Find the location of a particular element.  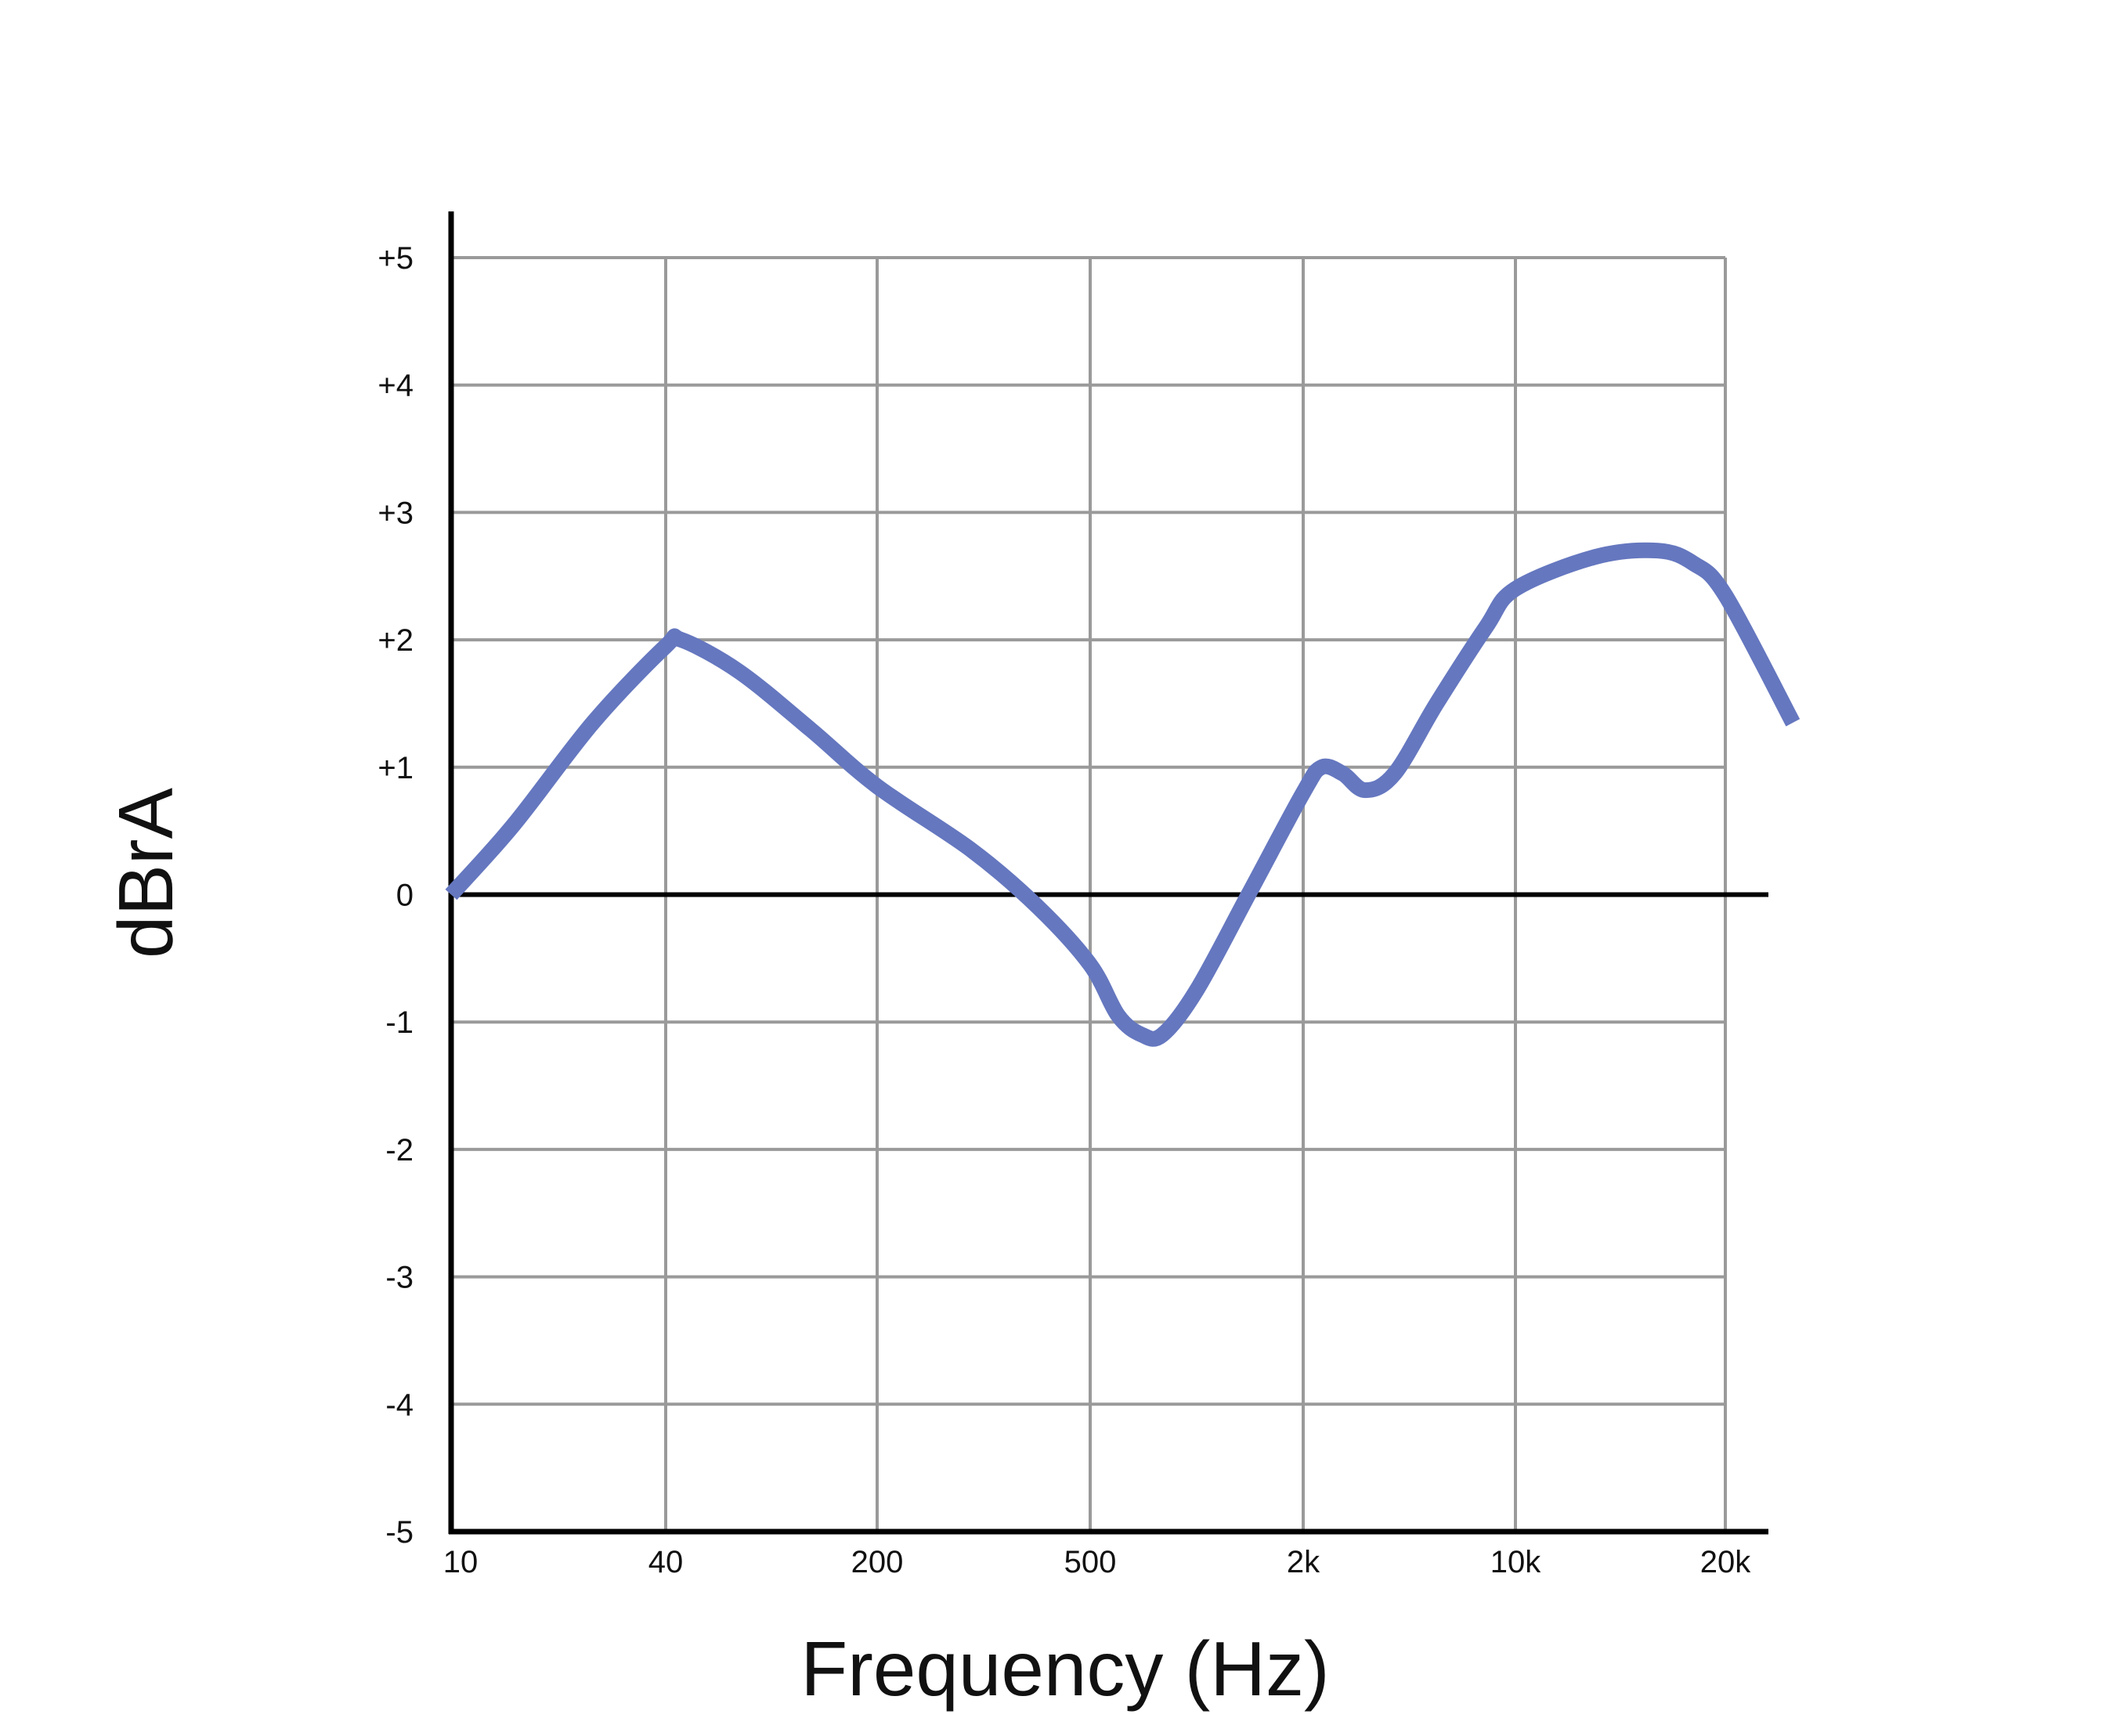

y-tick-label: +4 is located at coordinates (395, 386).